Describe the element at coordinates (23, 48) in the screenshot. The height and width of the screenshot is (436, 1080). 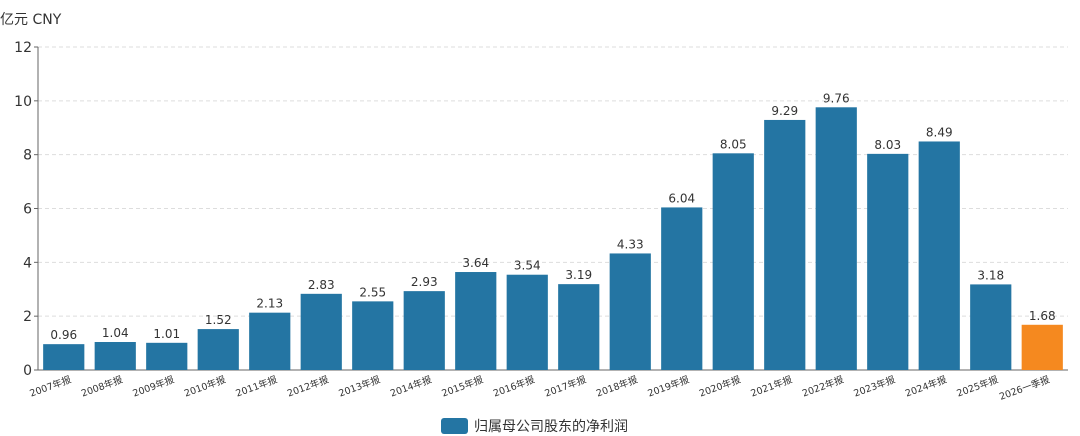
I see `y-tick-label: 12` at that location.